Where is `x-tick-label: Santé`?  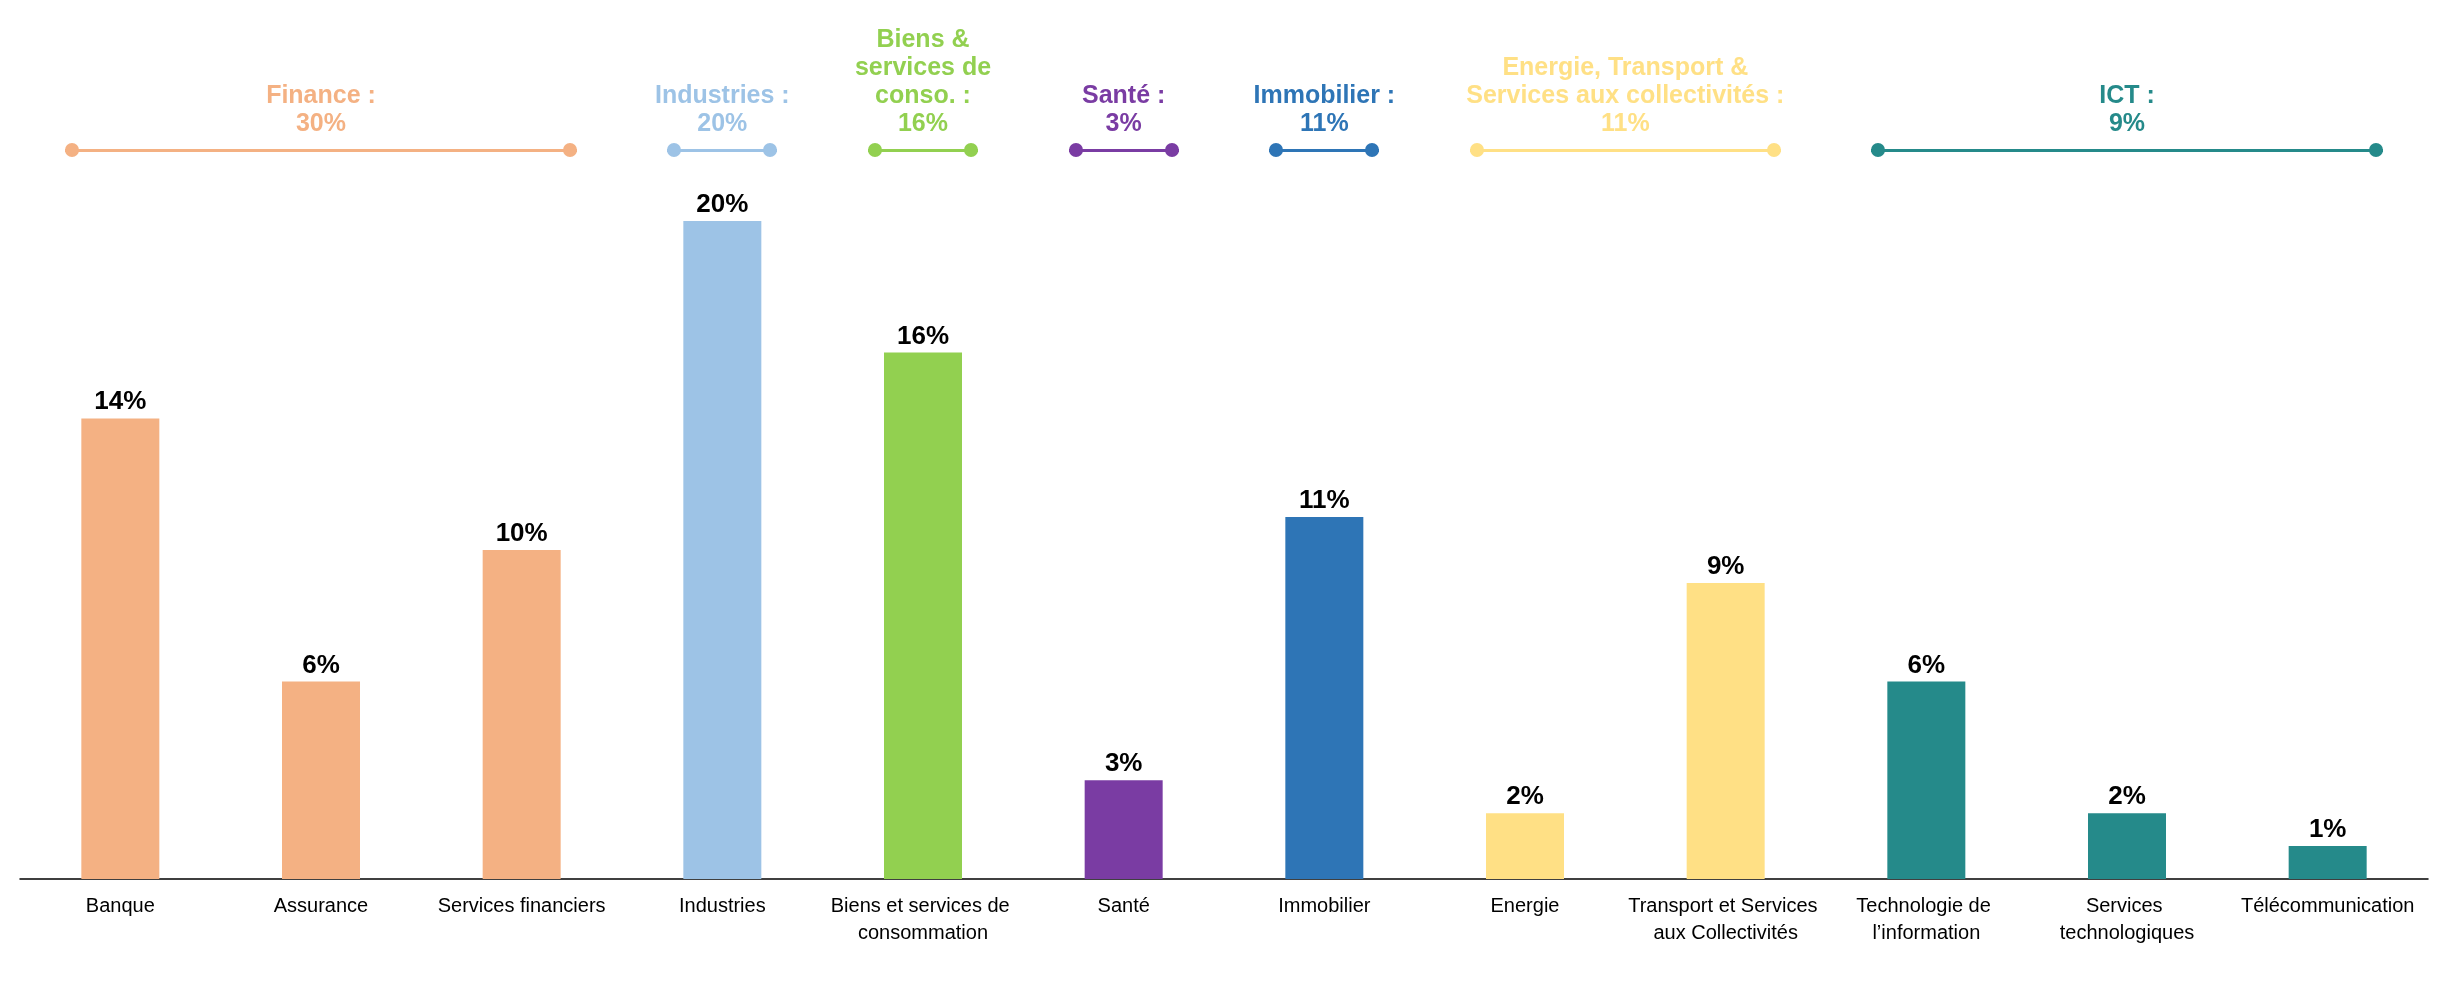 x-tick-label: Santé is located at coordinates (1123, 904).